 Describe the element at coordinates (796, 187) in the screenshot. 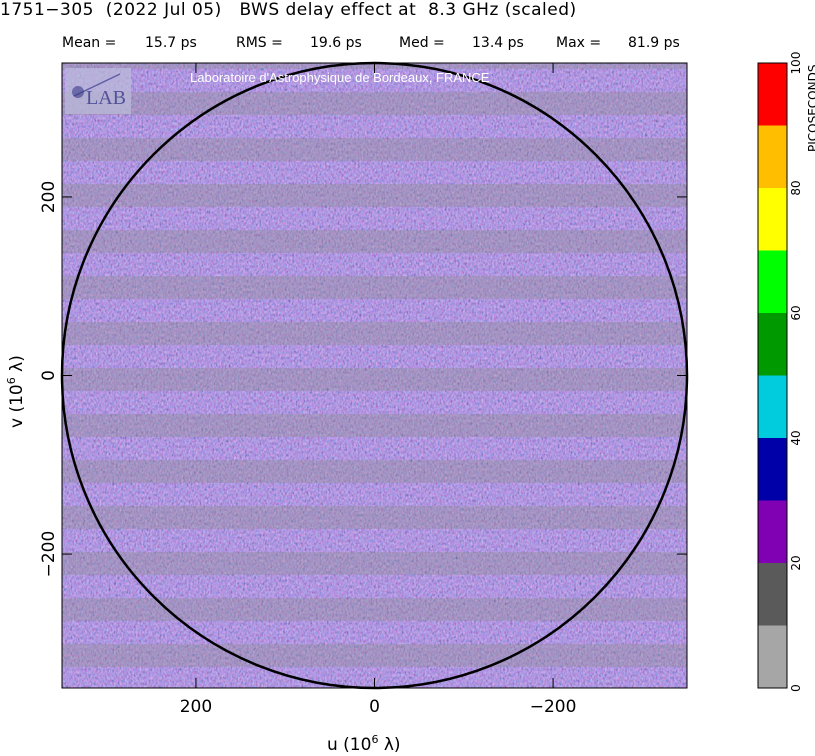

I see `colorbar-tick-label: 80` at that location.